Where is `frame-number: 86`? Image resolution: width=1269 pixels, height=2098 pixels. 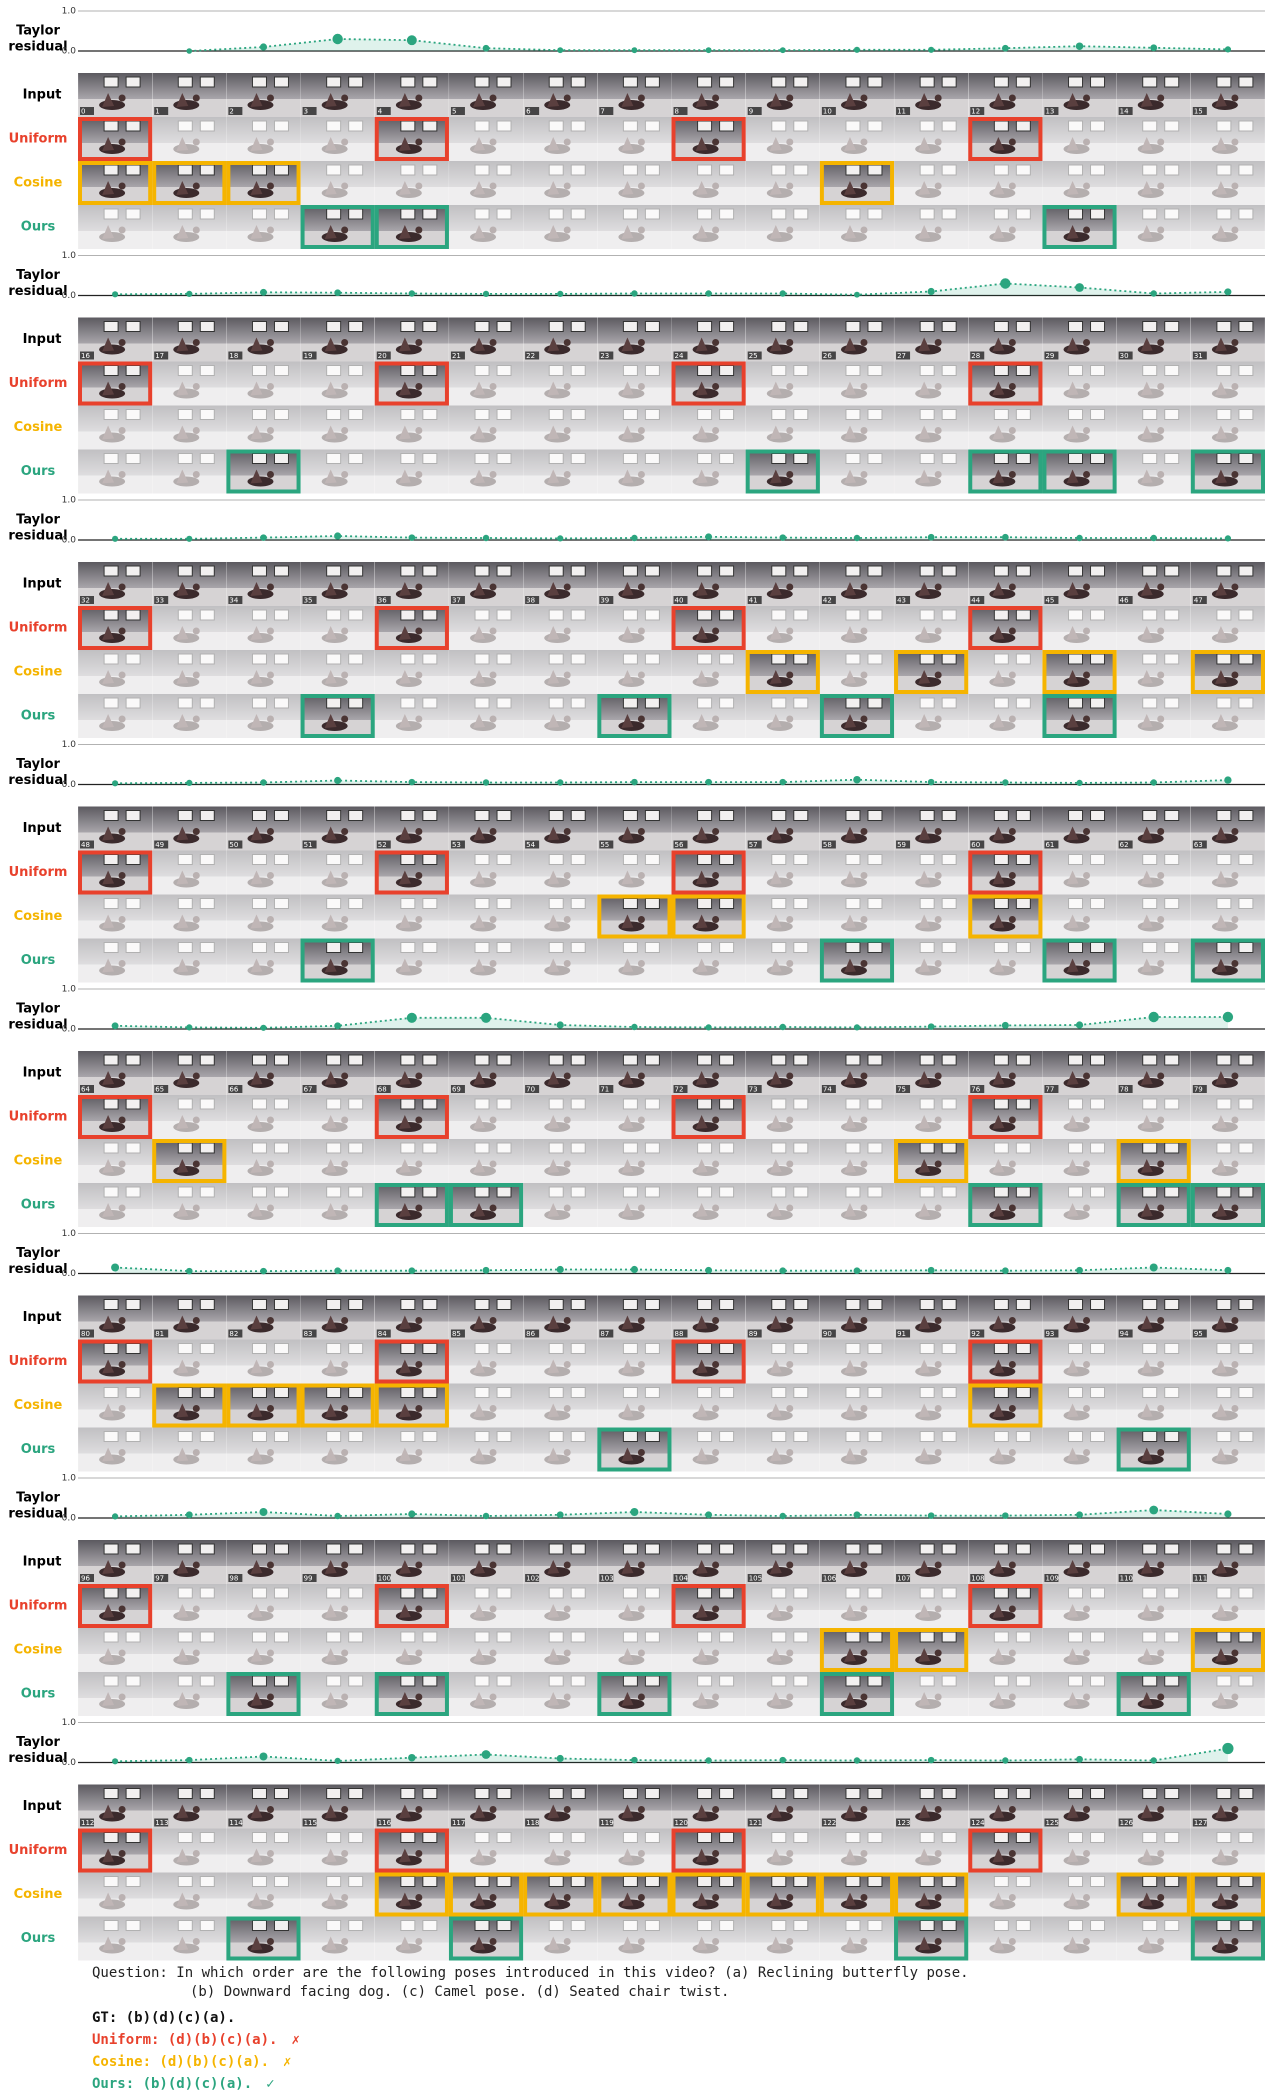 frame-number: 86 is located at coordinates (530, 1334).